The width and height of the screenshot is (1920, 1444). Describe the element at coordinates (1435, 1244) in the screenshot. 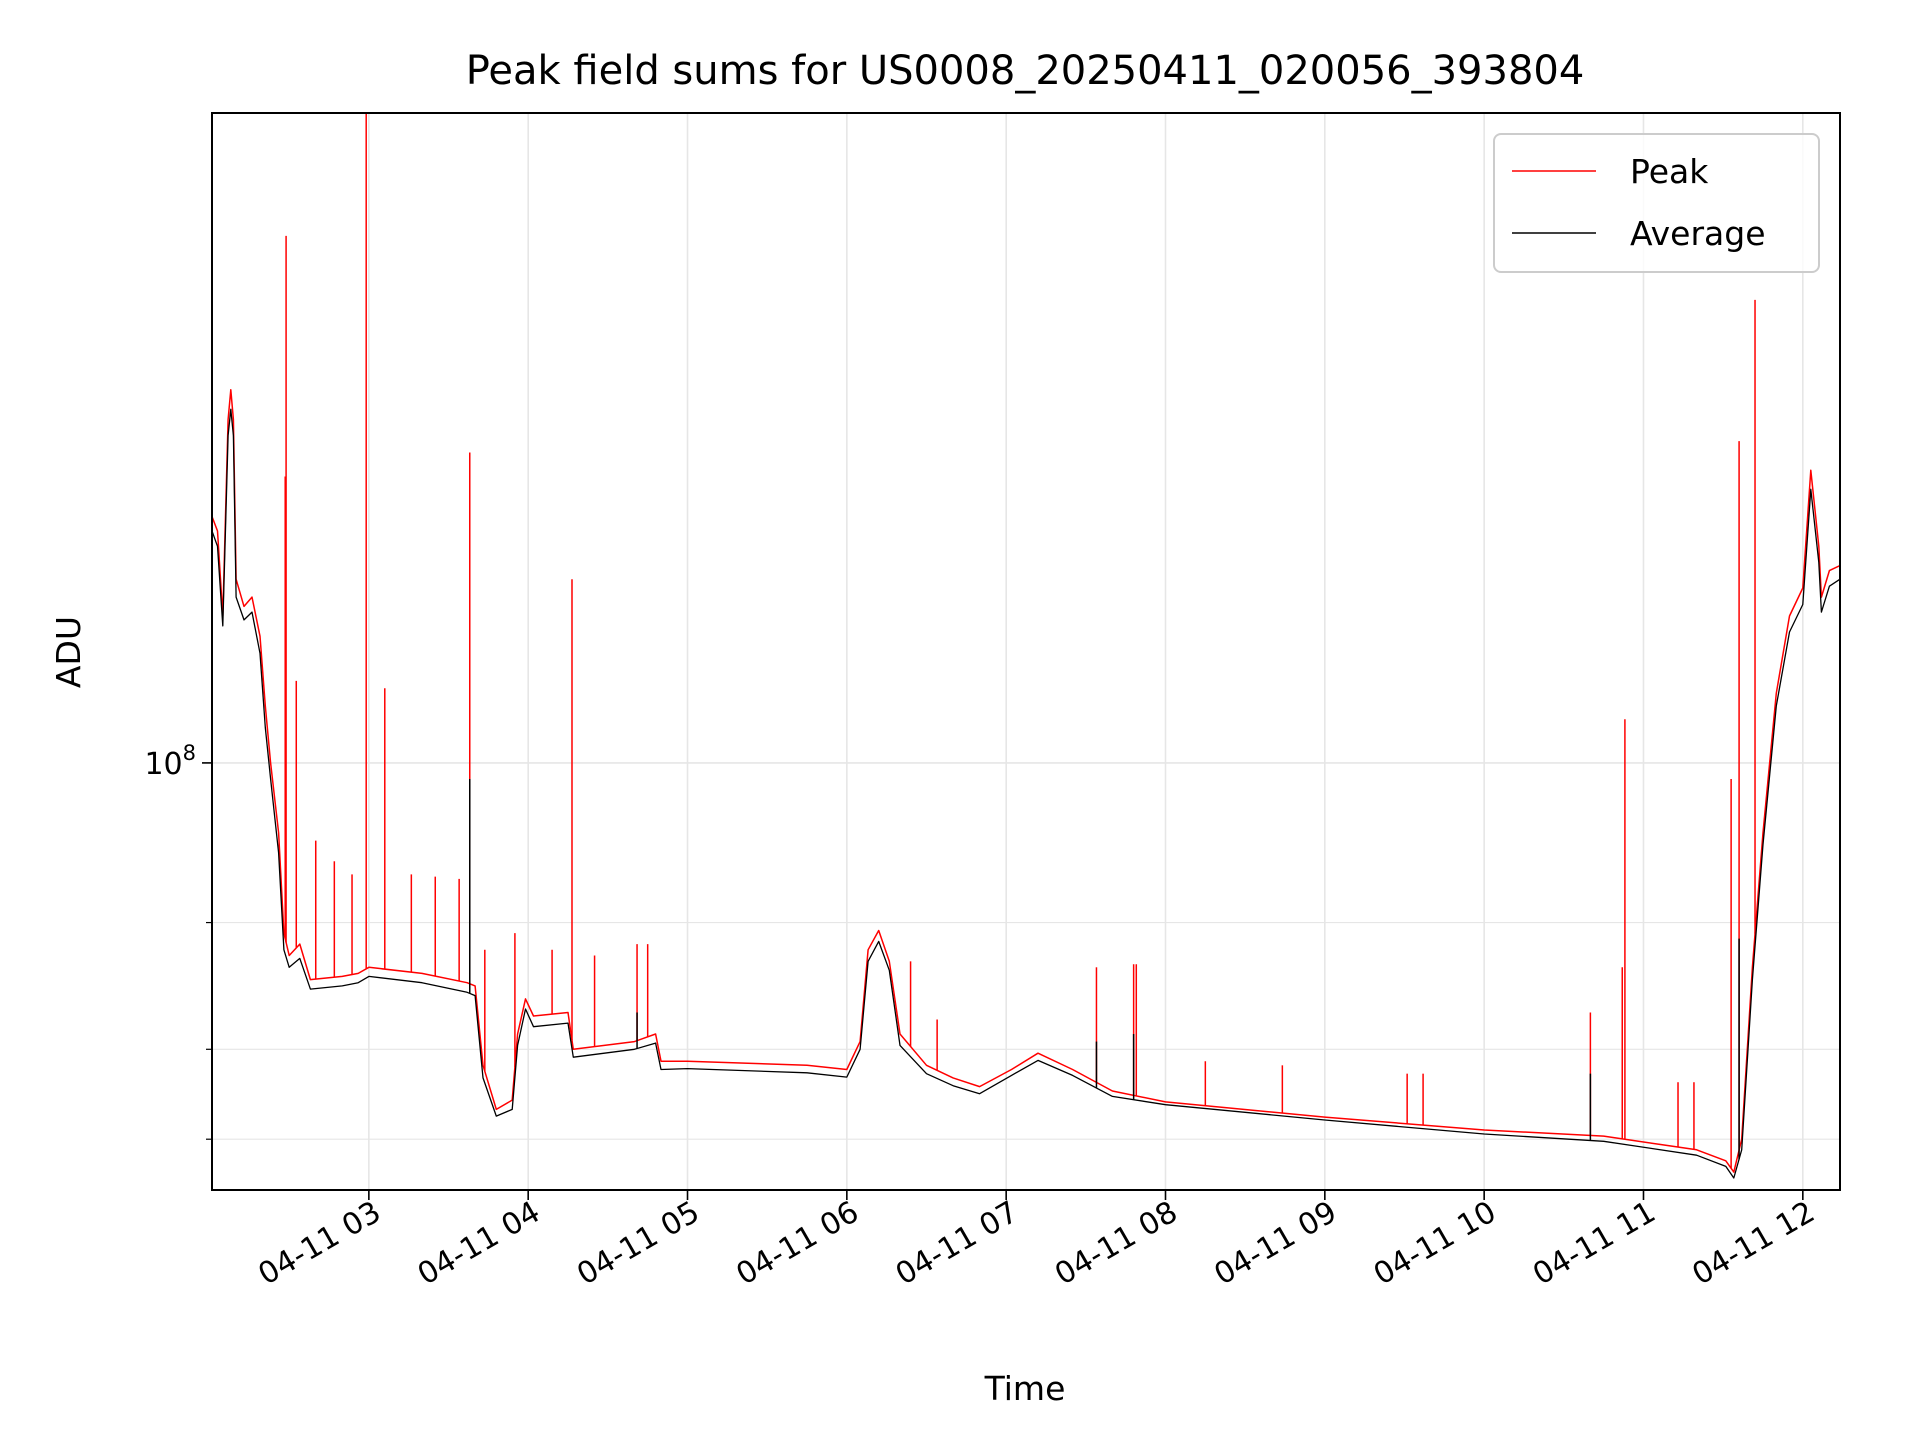

I see `x-tick-label: 04-11 10` at that location.